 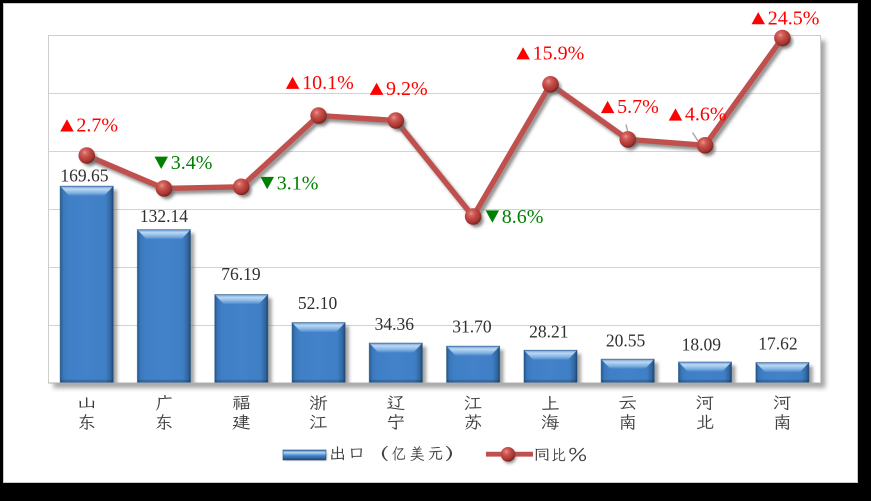 I want to click on svg-text: 3.1%, so click(x=298, y=183).